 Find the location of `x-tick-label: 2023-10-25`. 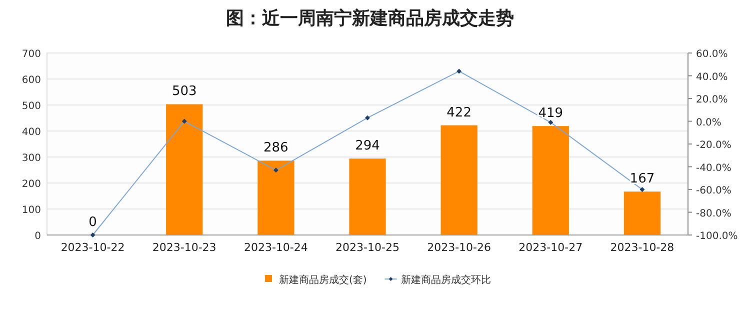

x-tick-label: 2023-10-25 is located at coordinates (368, 247).